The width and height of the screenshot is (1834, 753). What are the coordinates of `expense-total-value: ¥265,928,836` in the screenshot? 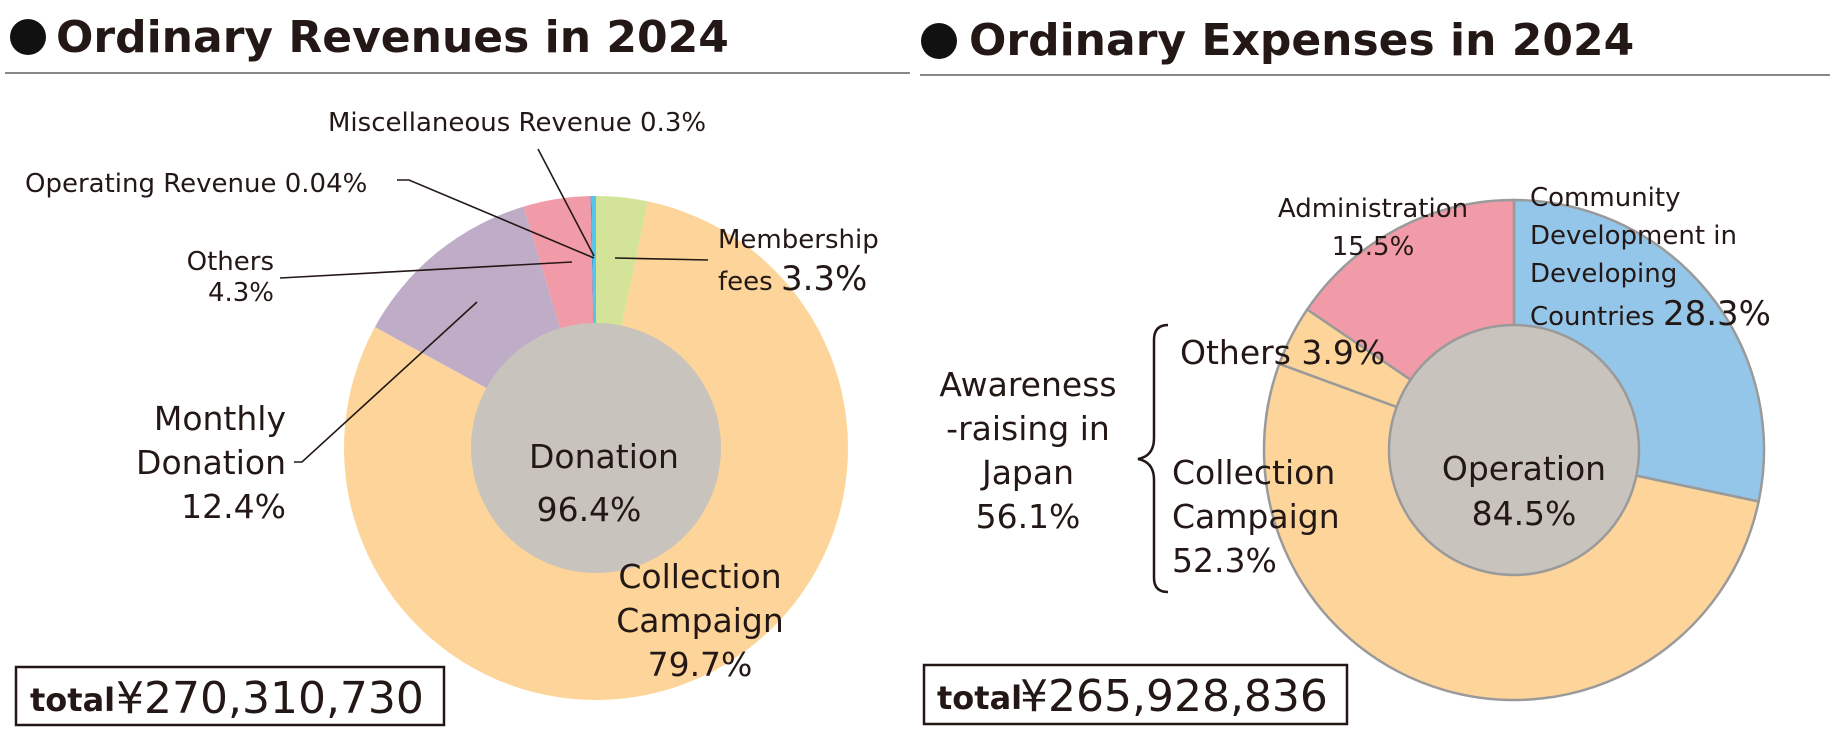 It's located at (1174, 696).